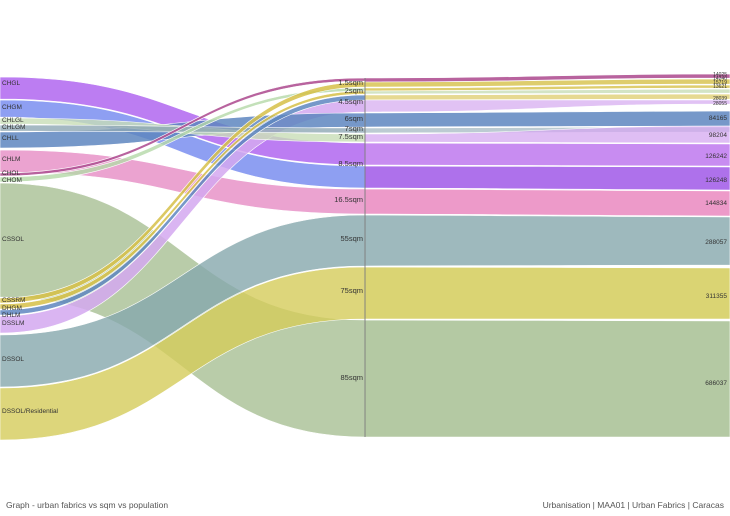 This screenshot has width=730, height=516. What do you see at coordinates (716, 180) in the screenshot?
I see `right-value-9: 126248` at bounding box center [716, 180].